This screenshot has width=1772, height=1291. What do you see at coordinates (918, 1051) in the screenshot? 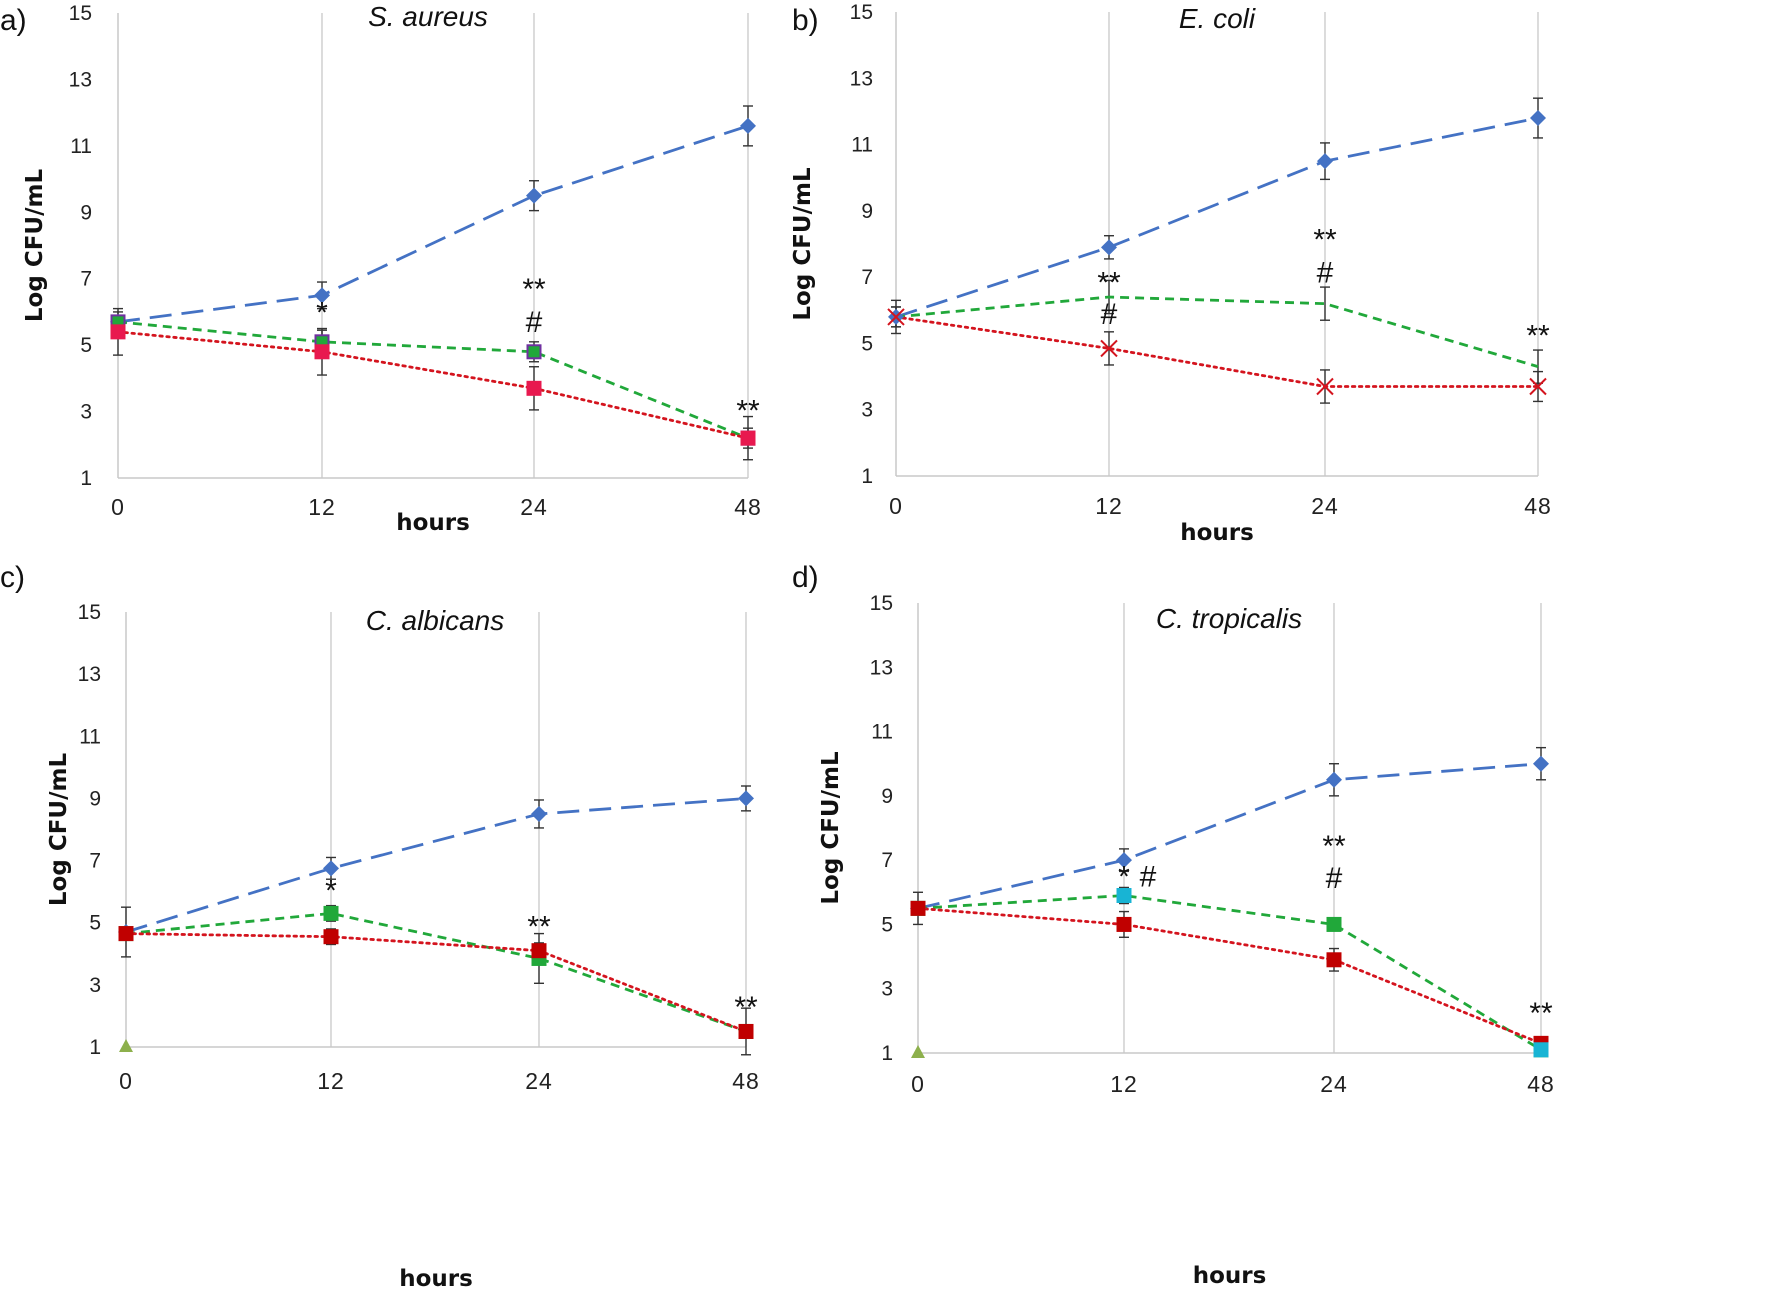
I see `data-point-baseline` at bounding box center [918, 1051].